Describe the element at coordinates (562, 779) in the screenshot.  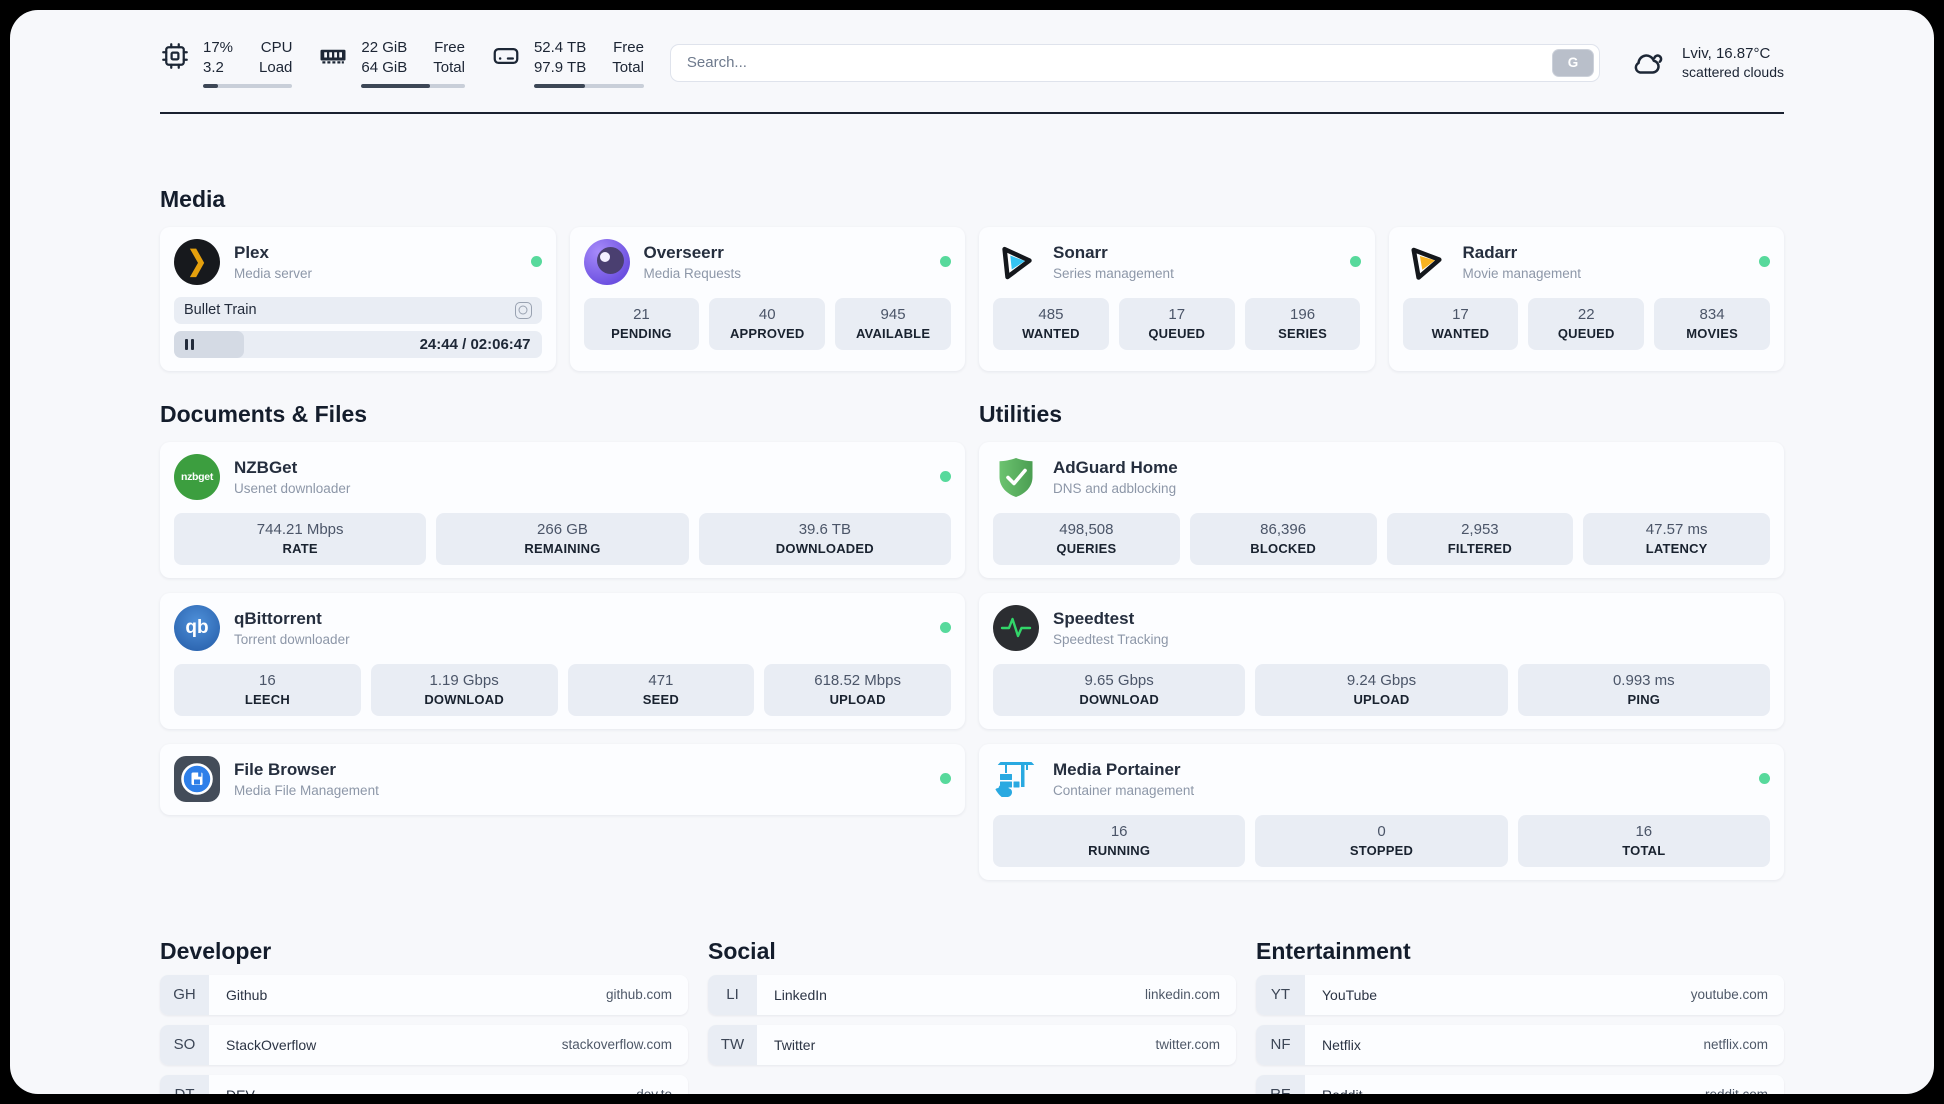
I see `app-card-filebrowser: File Browser Media File Management` at that location.